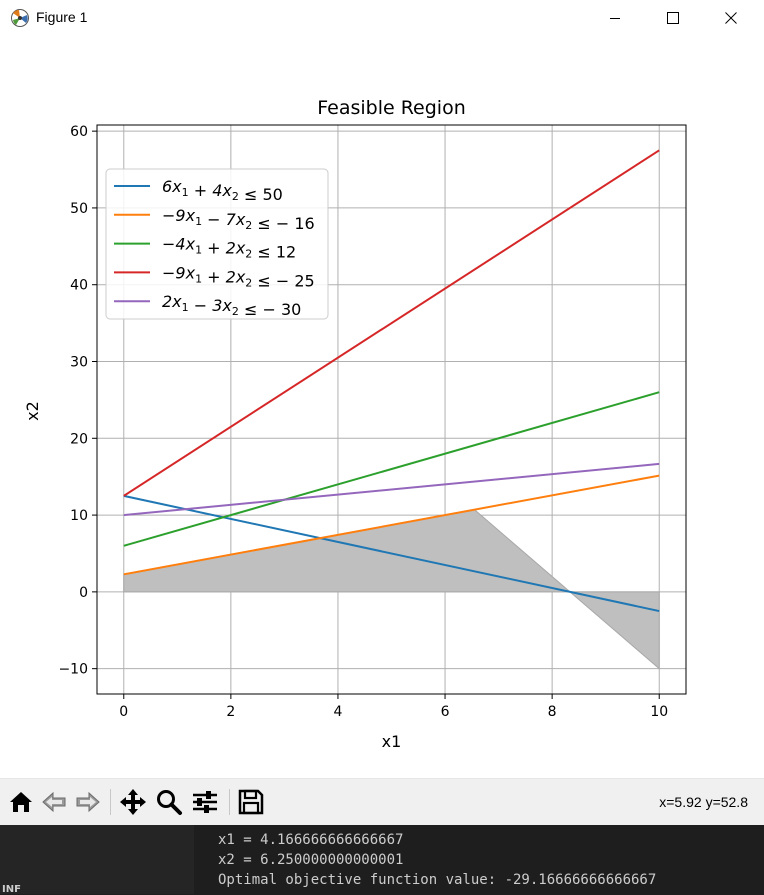 The width and height of the screenshot is (764, 895). Describe the element at coordinates (79, 209) in the screenshot. I see `y-tick-label: 50` at that location.